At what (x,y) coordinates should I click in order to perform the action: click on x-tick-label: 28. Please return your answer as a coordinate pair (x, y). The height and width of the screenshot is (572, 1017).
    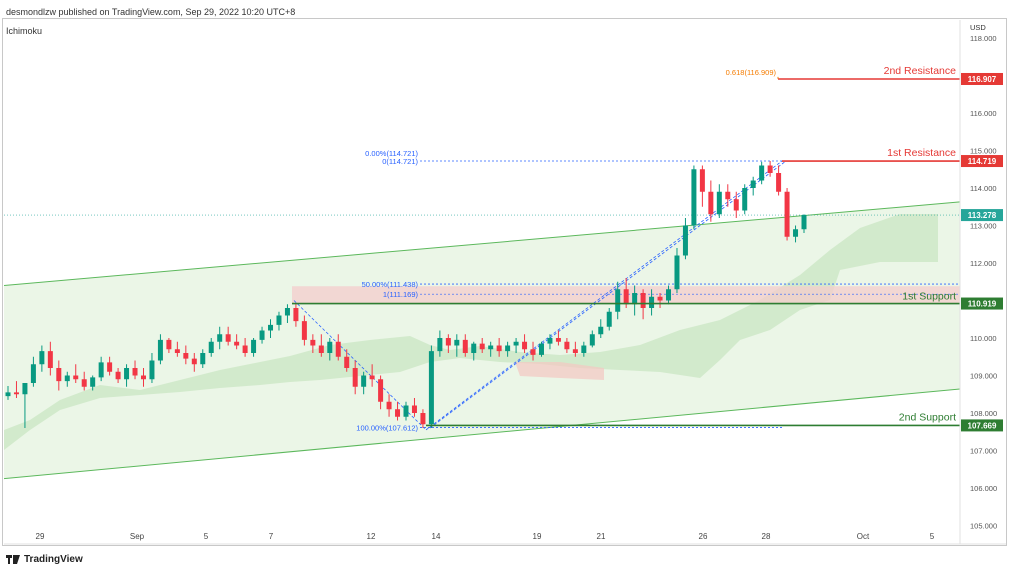
    Looking at the image, I should click on (766, 536).